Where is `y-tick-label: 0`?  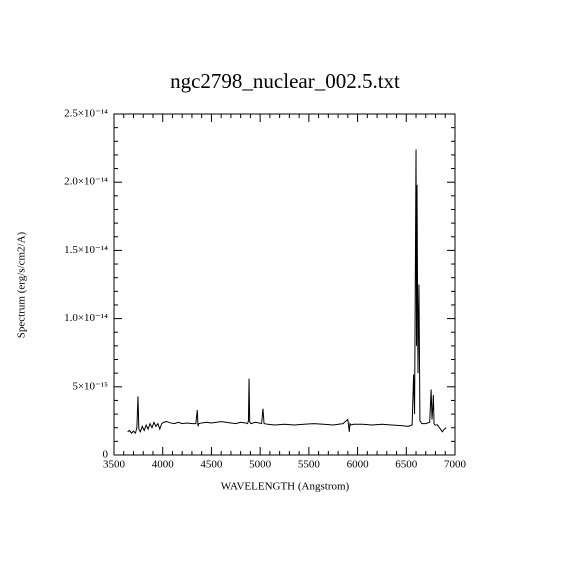
y-tick-label: 0 is located at coordinates (106, 455).